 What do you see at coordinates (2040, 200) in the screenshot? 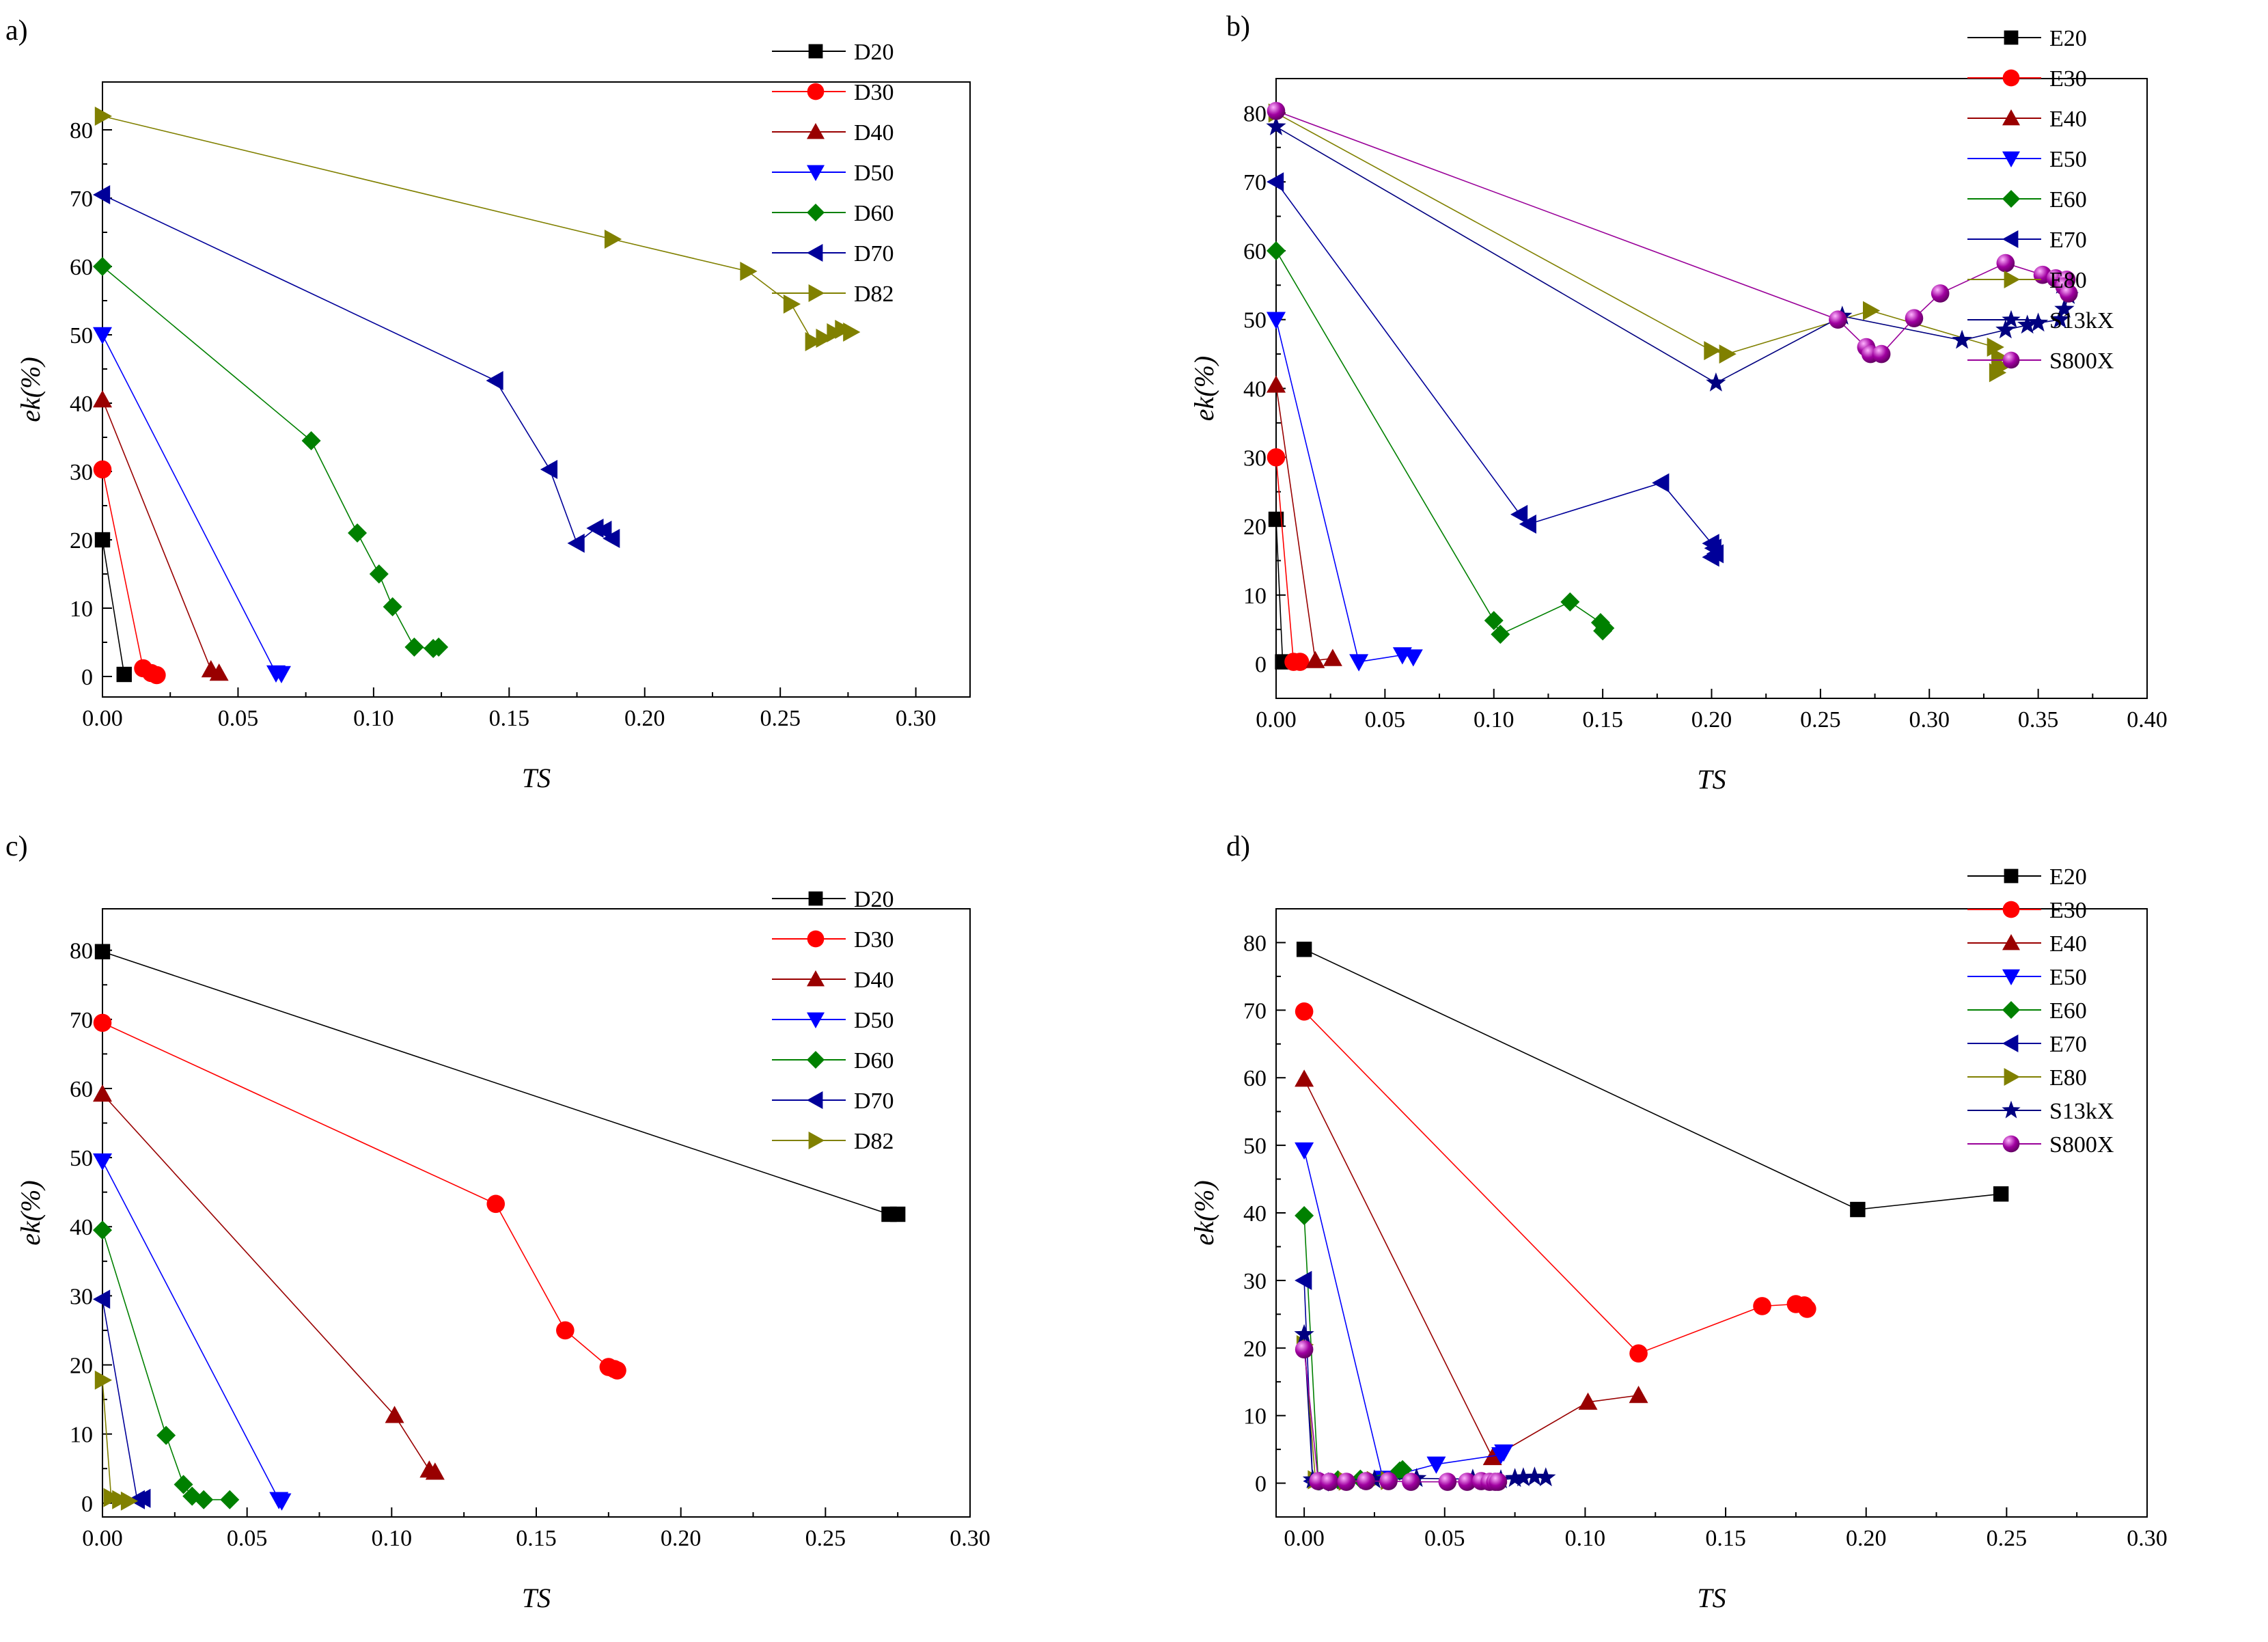
I see `legend: E20 E30 E40 E50 E60 E70 E80 S13kX S800X` at bounding box center [2040, 200].